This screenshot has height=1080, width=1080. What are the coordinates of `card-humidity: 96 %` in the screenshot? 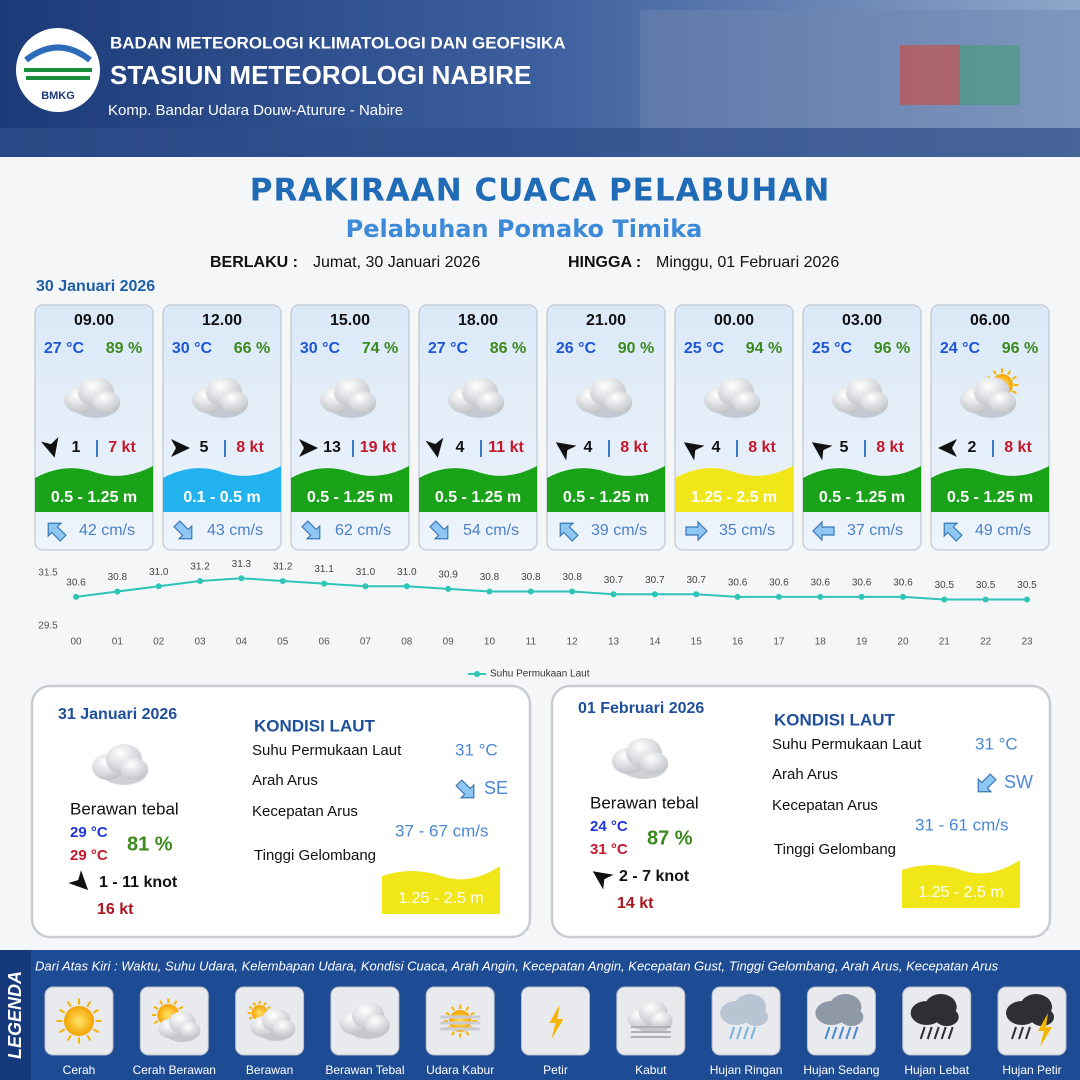 It's located at (892, 348).